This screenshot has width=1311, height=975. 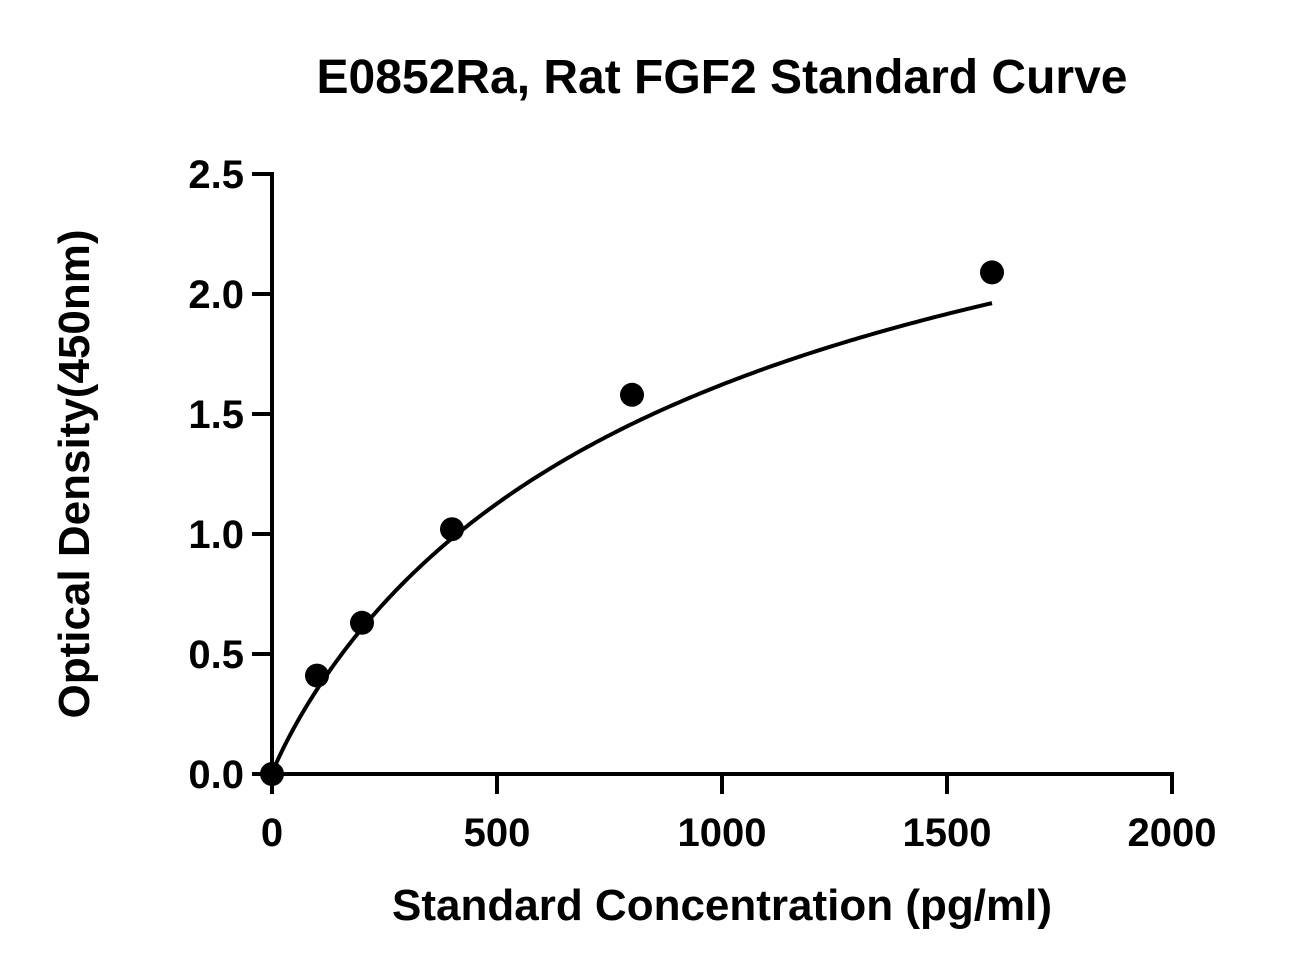 I want to click on y-tick-label: 2.0, so click(x=216, y=295).